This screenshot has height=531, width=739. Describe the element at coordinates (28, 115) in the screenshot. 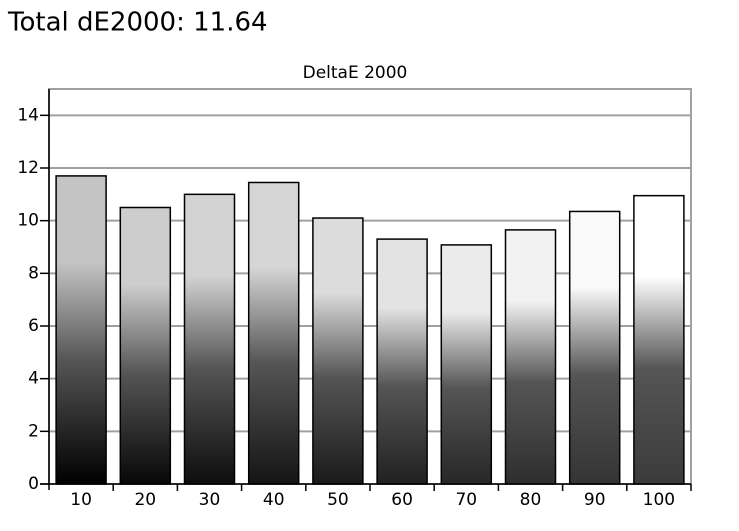

I see `y-tick-label: 14` at that location.